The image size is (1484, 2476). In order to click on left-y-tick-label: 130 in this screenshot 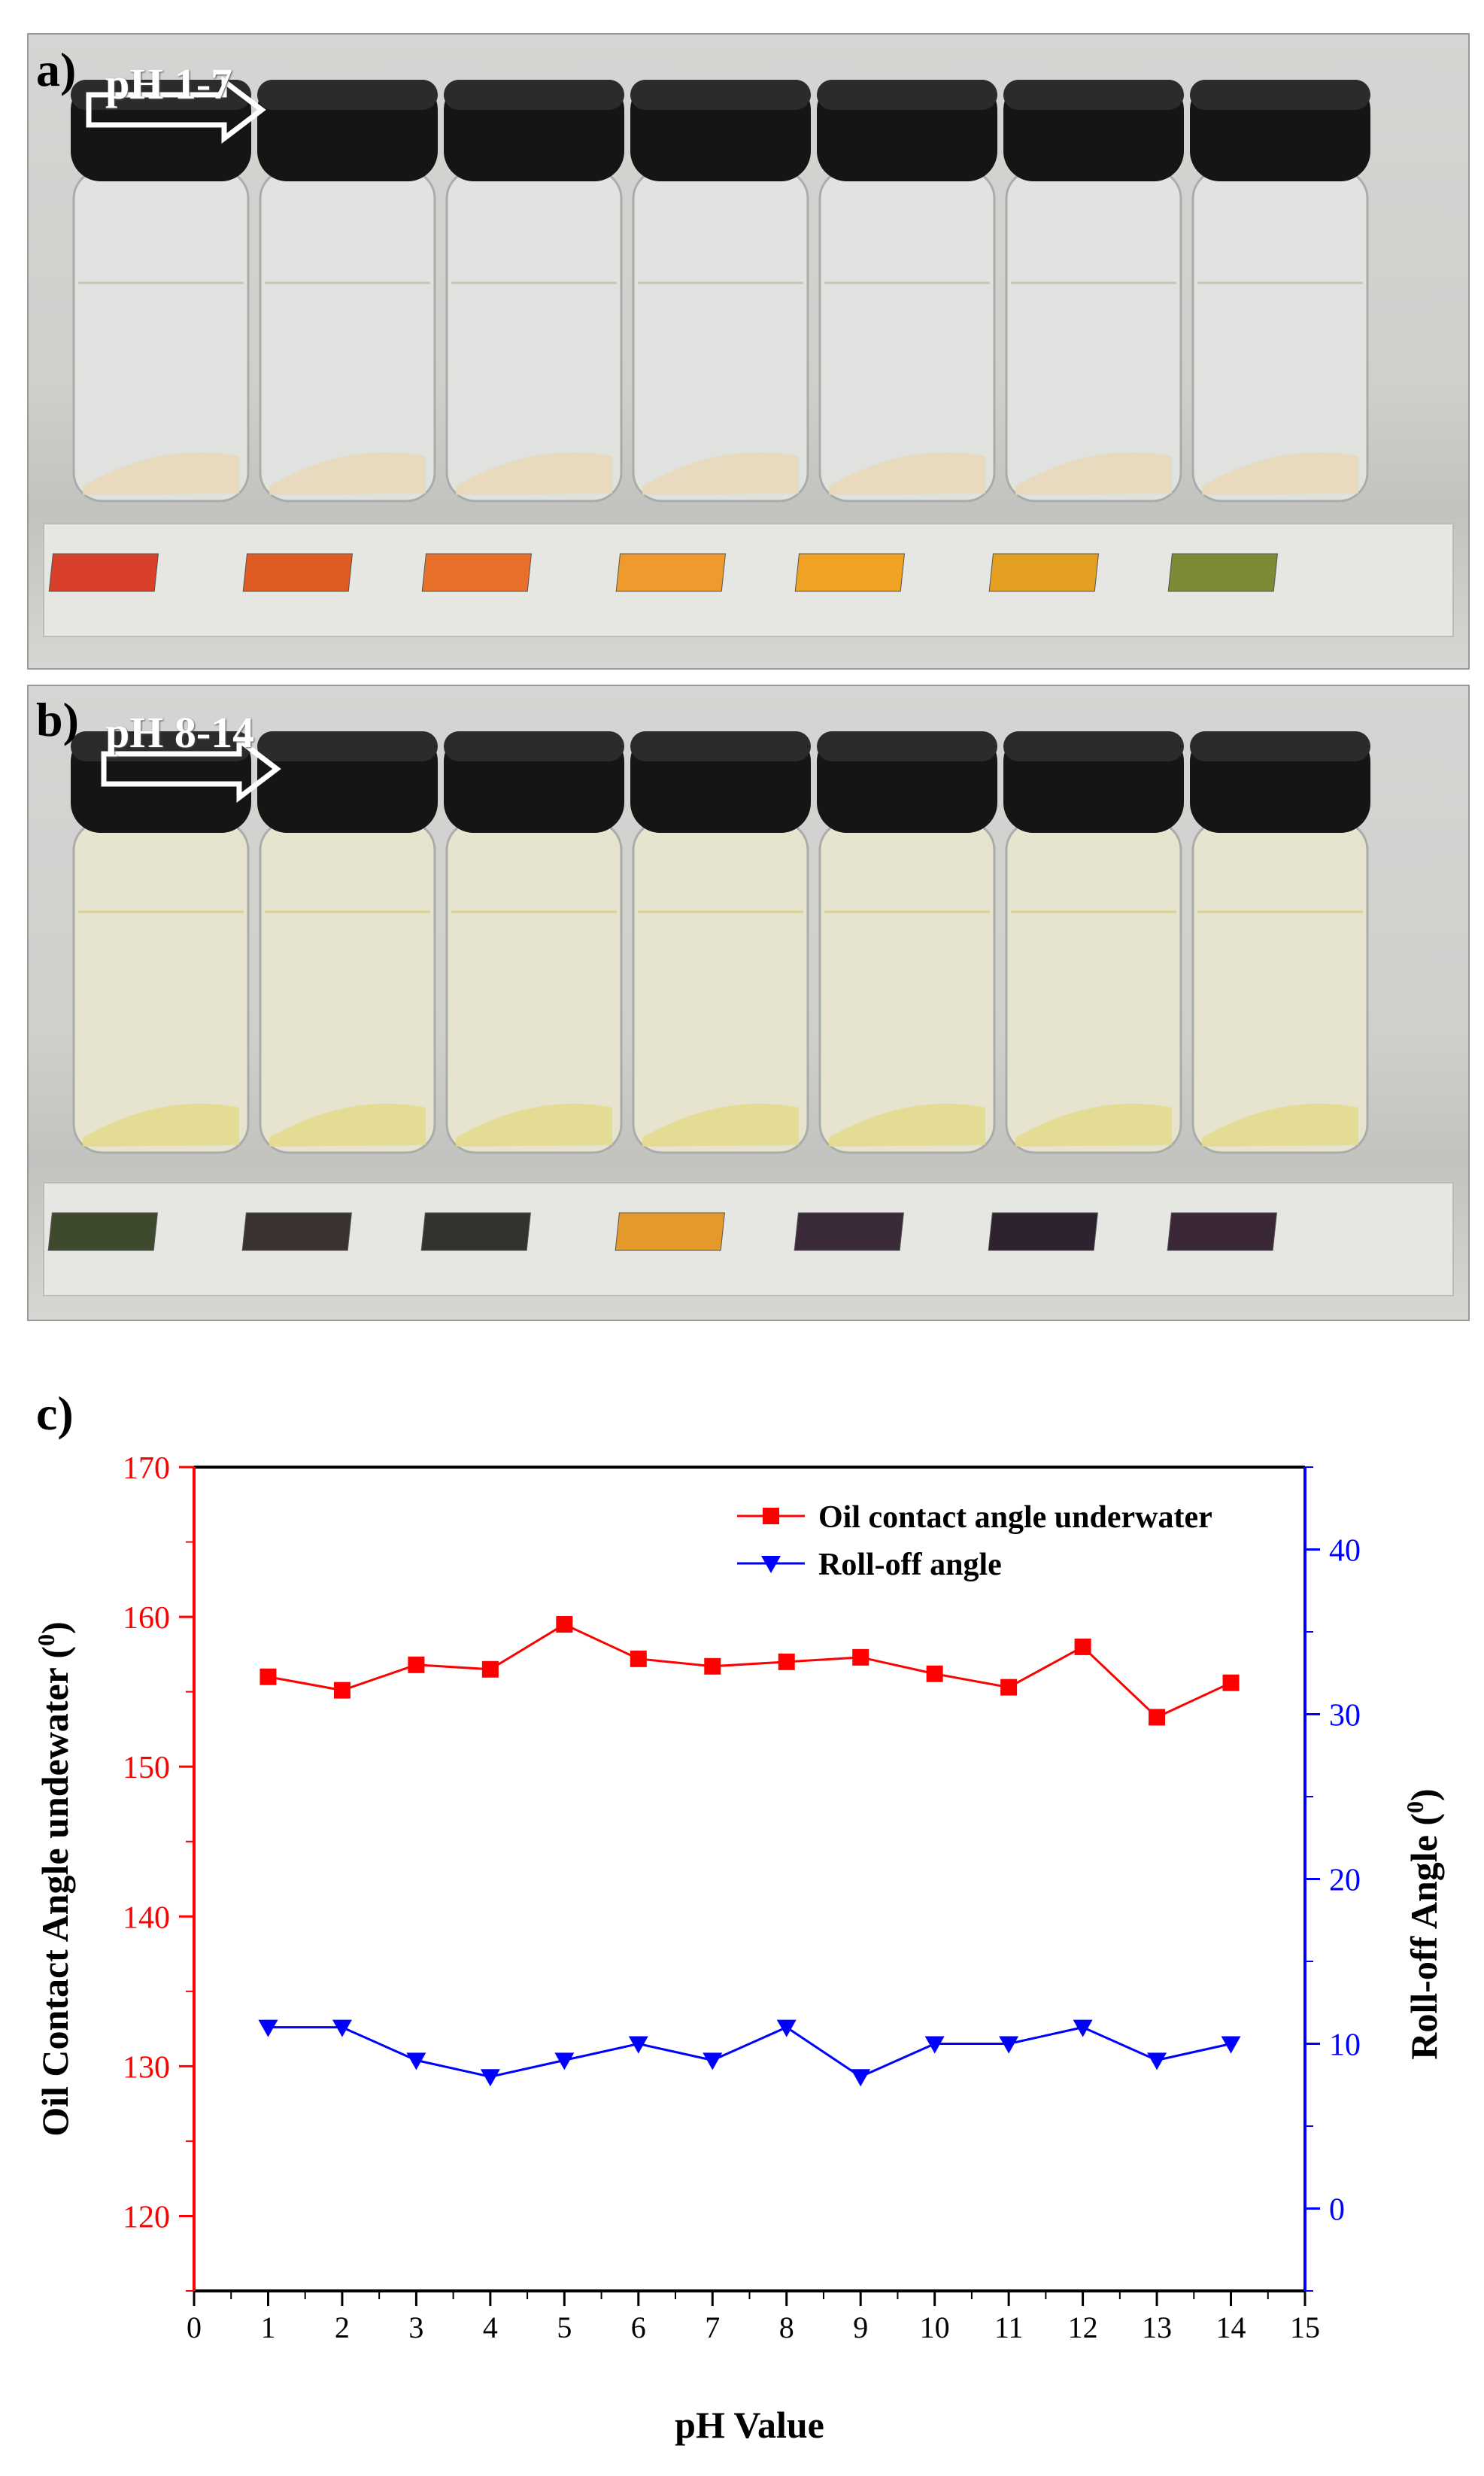, I will do `click(146, 2067)`.